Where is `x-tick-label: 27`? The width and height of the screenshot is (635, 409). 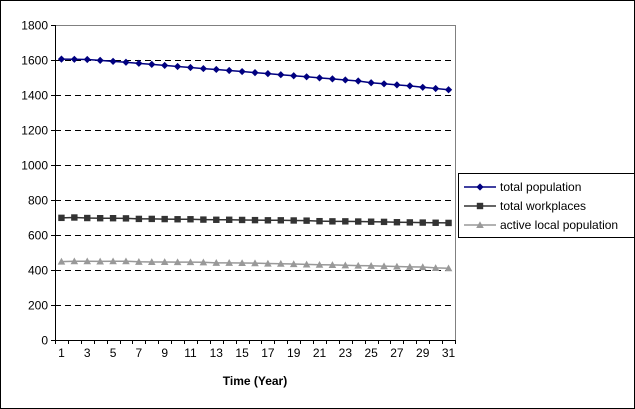
x-tick-label: 27 is located at coordinates (397, 353).